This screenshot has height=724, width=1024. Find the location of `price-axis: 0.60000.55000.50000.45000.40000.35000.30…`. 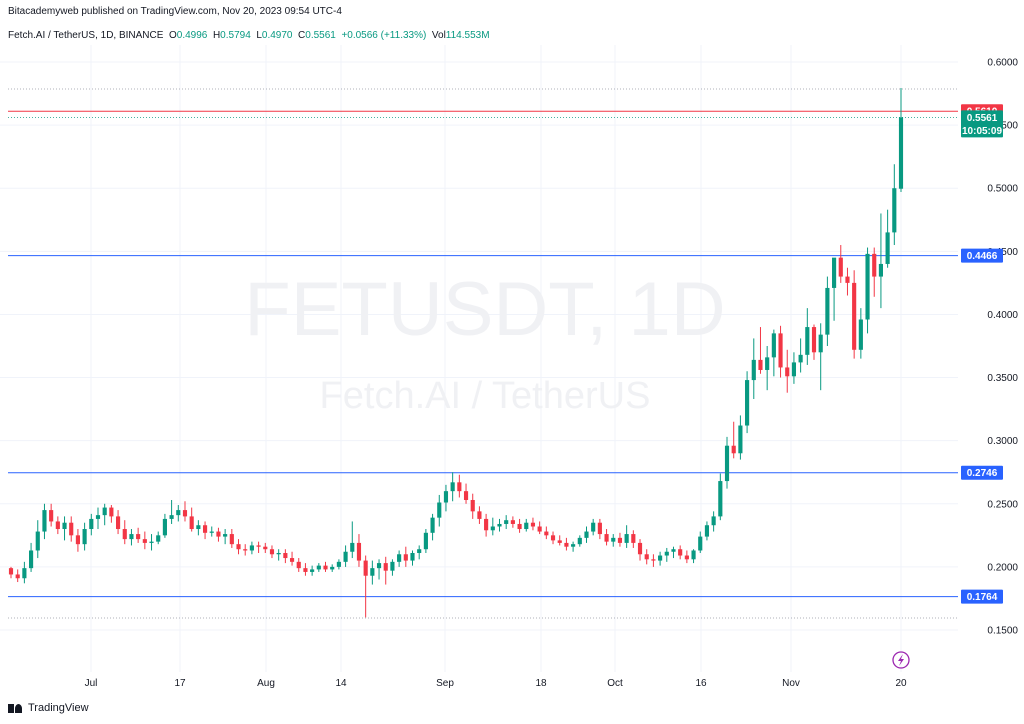

price-axis: 0.60000.55000.50000.45000.40000.35000.30… is located at coordinates (1002, 347).